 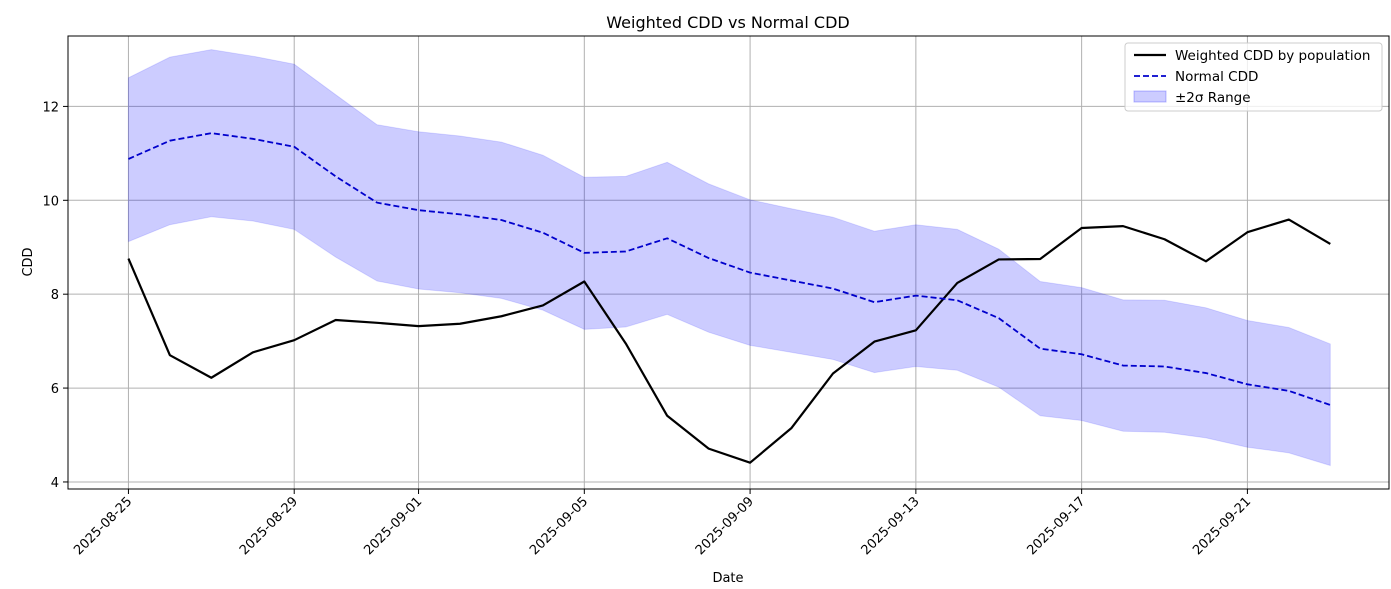 I want to click on legend-label-weighted: Weighted CDD by population, so click(x=1272, y=56).